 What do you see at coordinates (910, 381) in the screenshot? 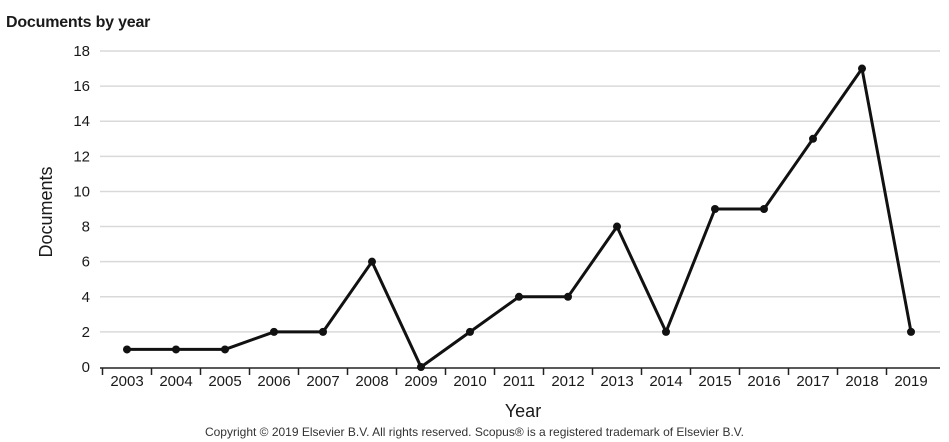
I see `x-tick-label: 2019` at bounding box center [910, 381].